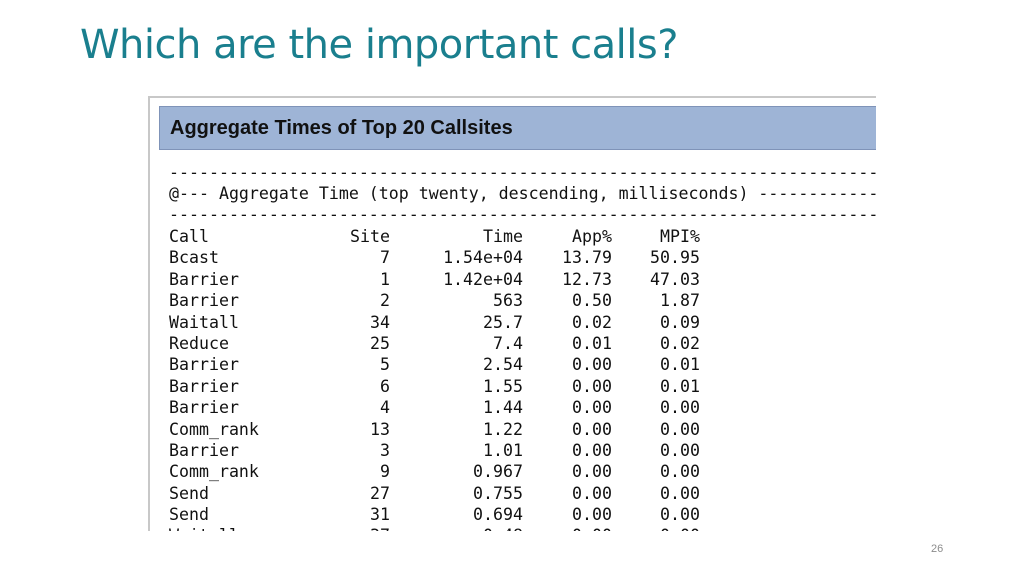 Image resolution: width=1024 pixels, height=576 pixels. I want to click on cell-mpi-pct: 0.09, so click(680, 322).